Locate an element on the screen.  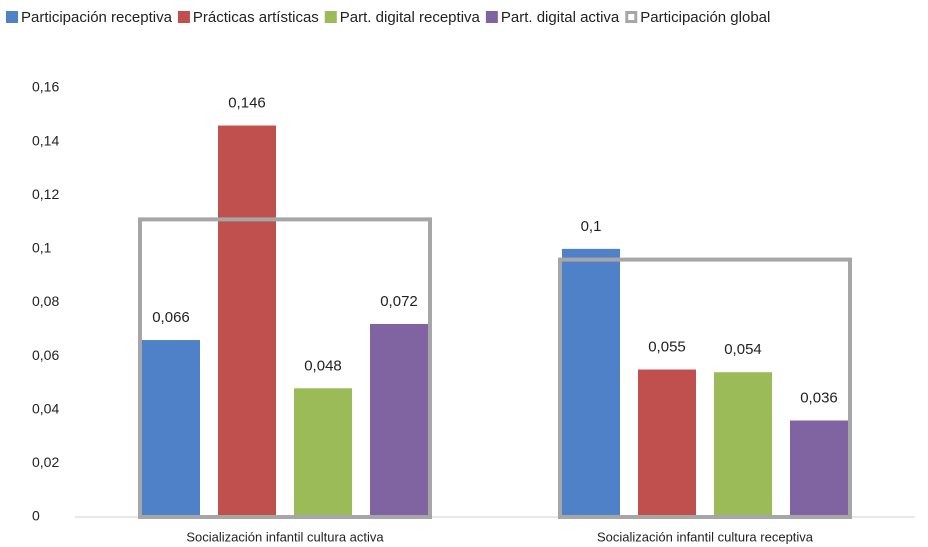
data-label: 0,146 is located at coordinates (247, 103).